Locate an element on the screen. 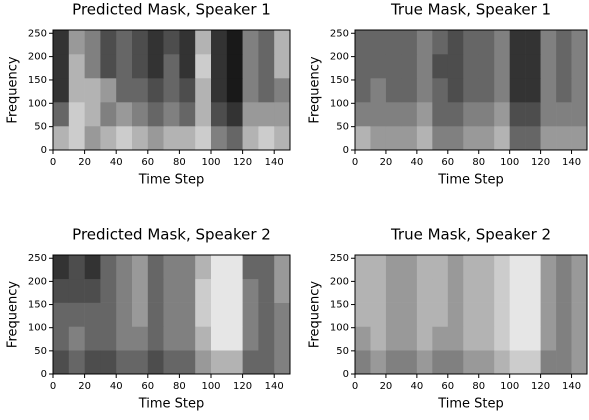  y-axis-label: Frequency is located at coordinates (315, 314).